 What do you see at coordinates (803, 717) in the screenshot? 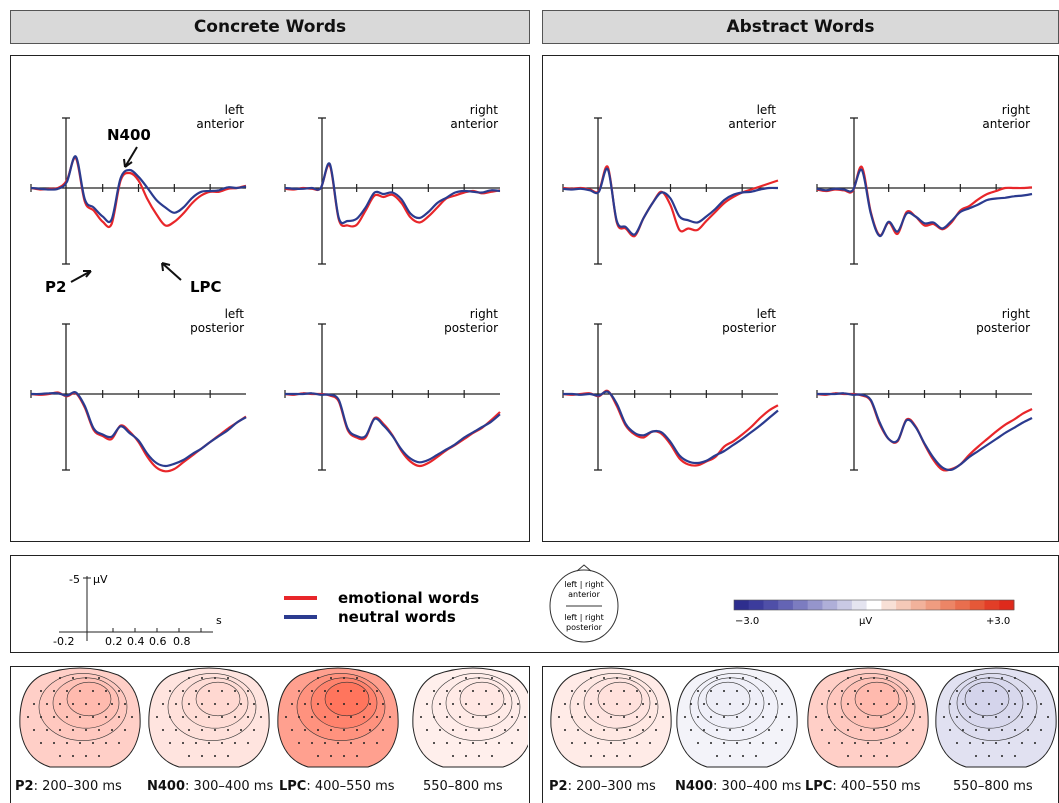
I see `abstract-topomaps-svg` at bounding box center [803, 717].